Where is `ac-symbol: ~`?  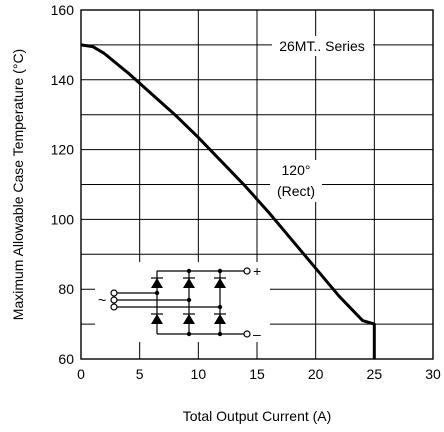
ac-symbol: ~ is located at coordinates (102, 300).